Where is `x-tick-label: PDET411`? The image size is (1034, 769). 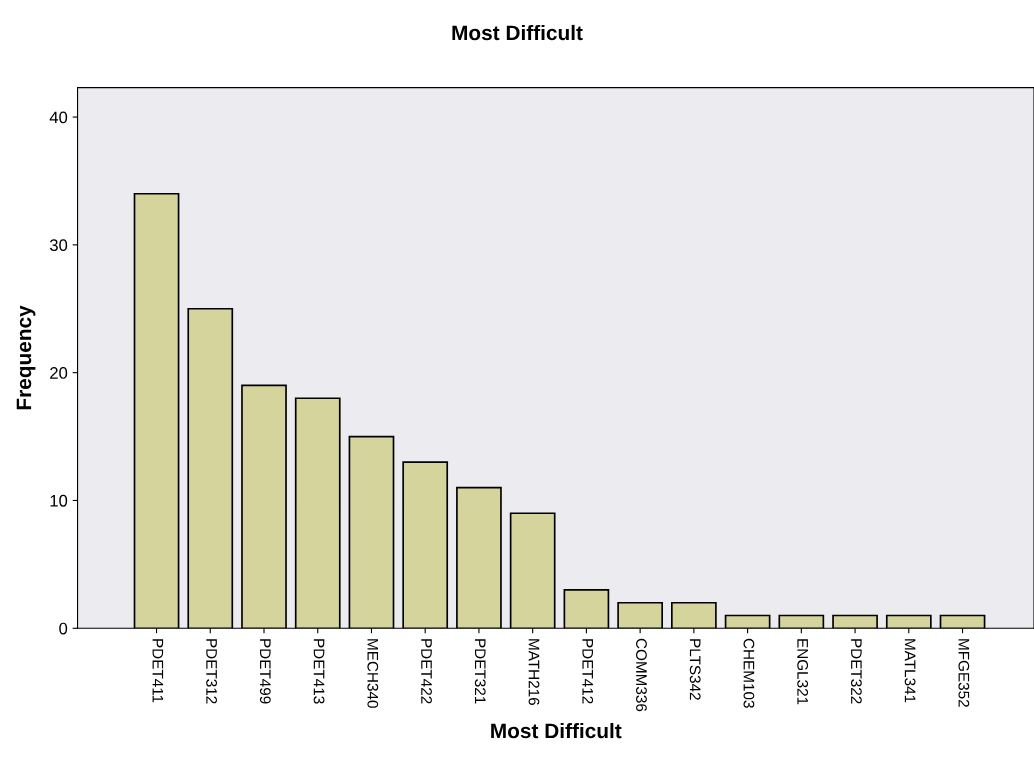 x-tick-label: PDET411 is located at coordinates (158, 671).